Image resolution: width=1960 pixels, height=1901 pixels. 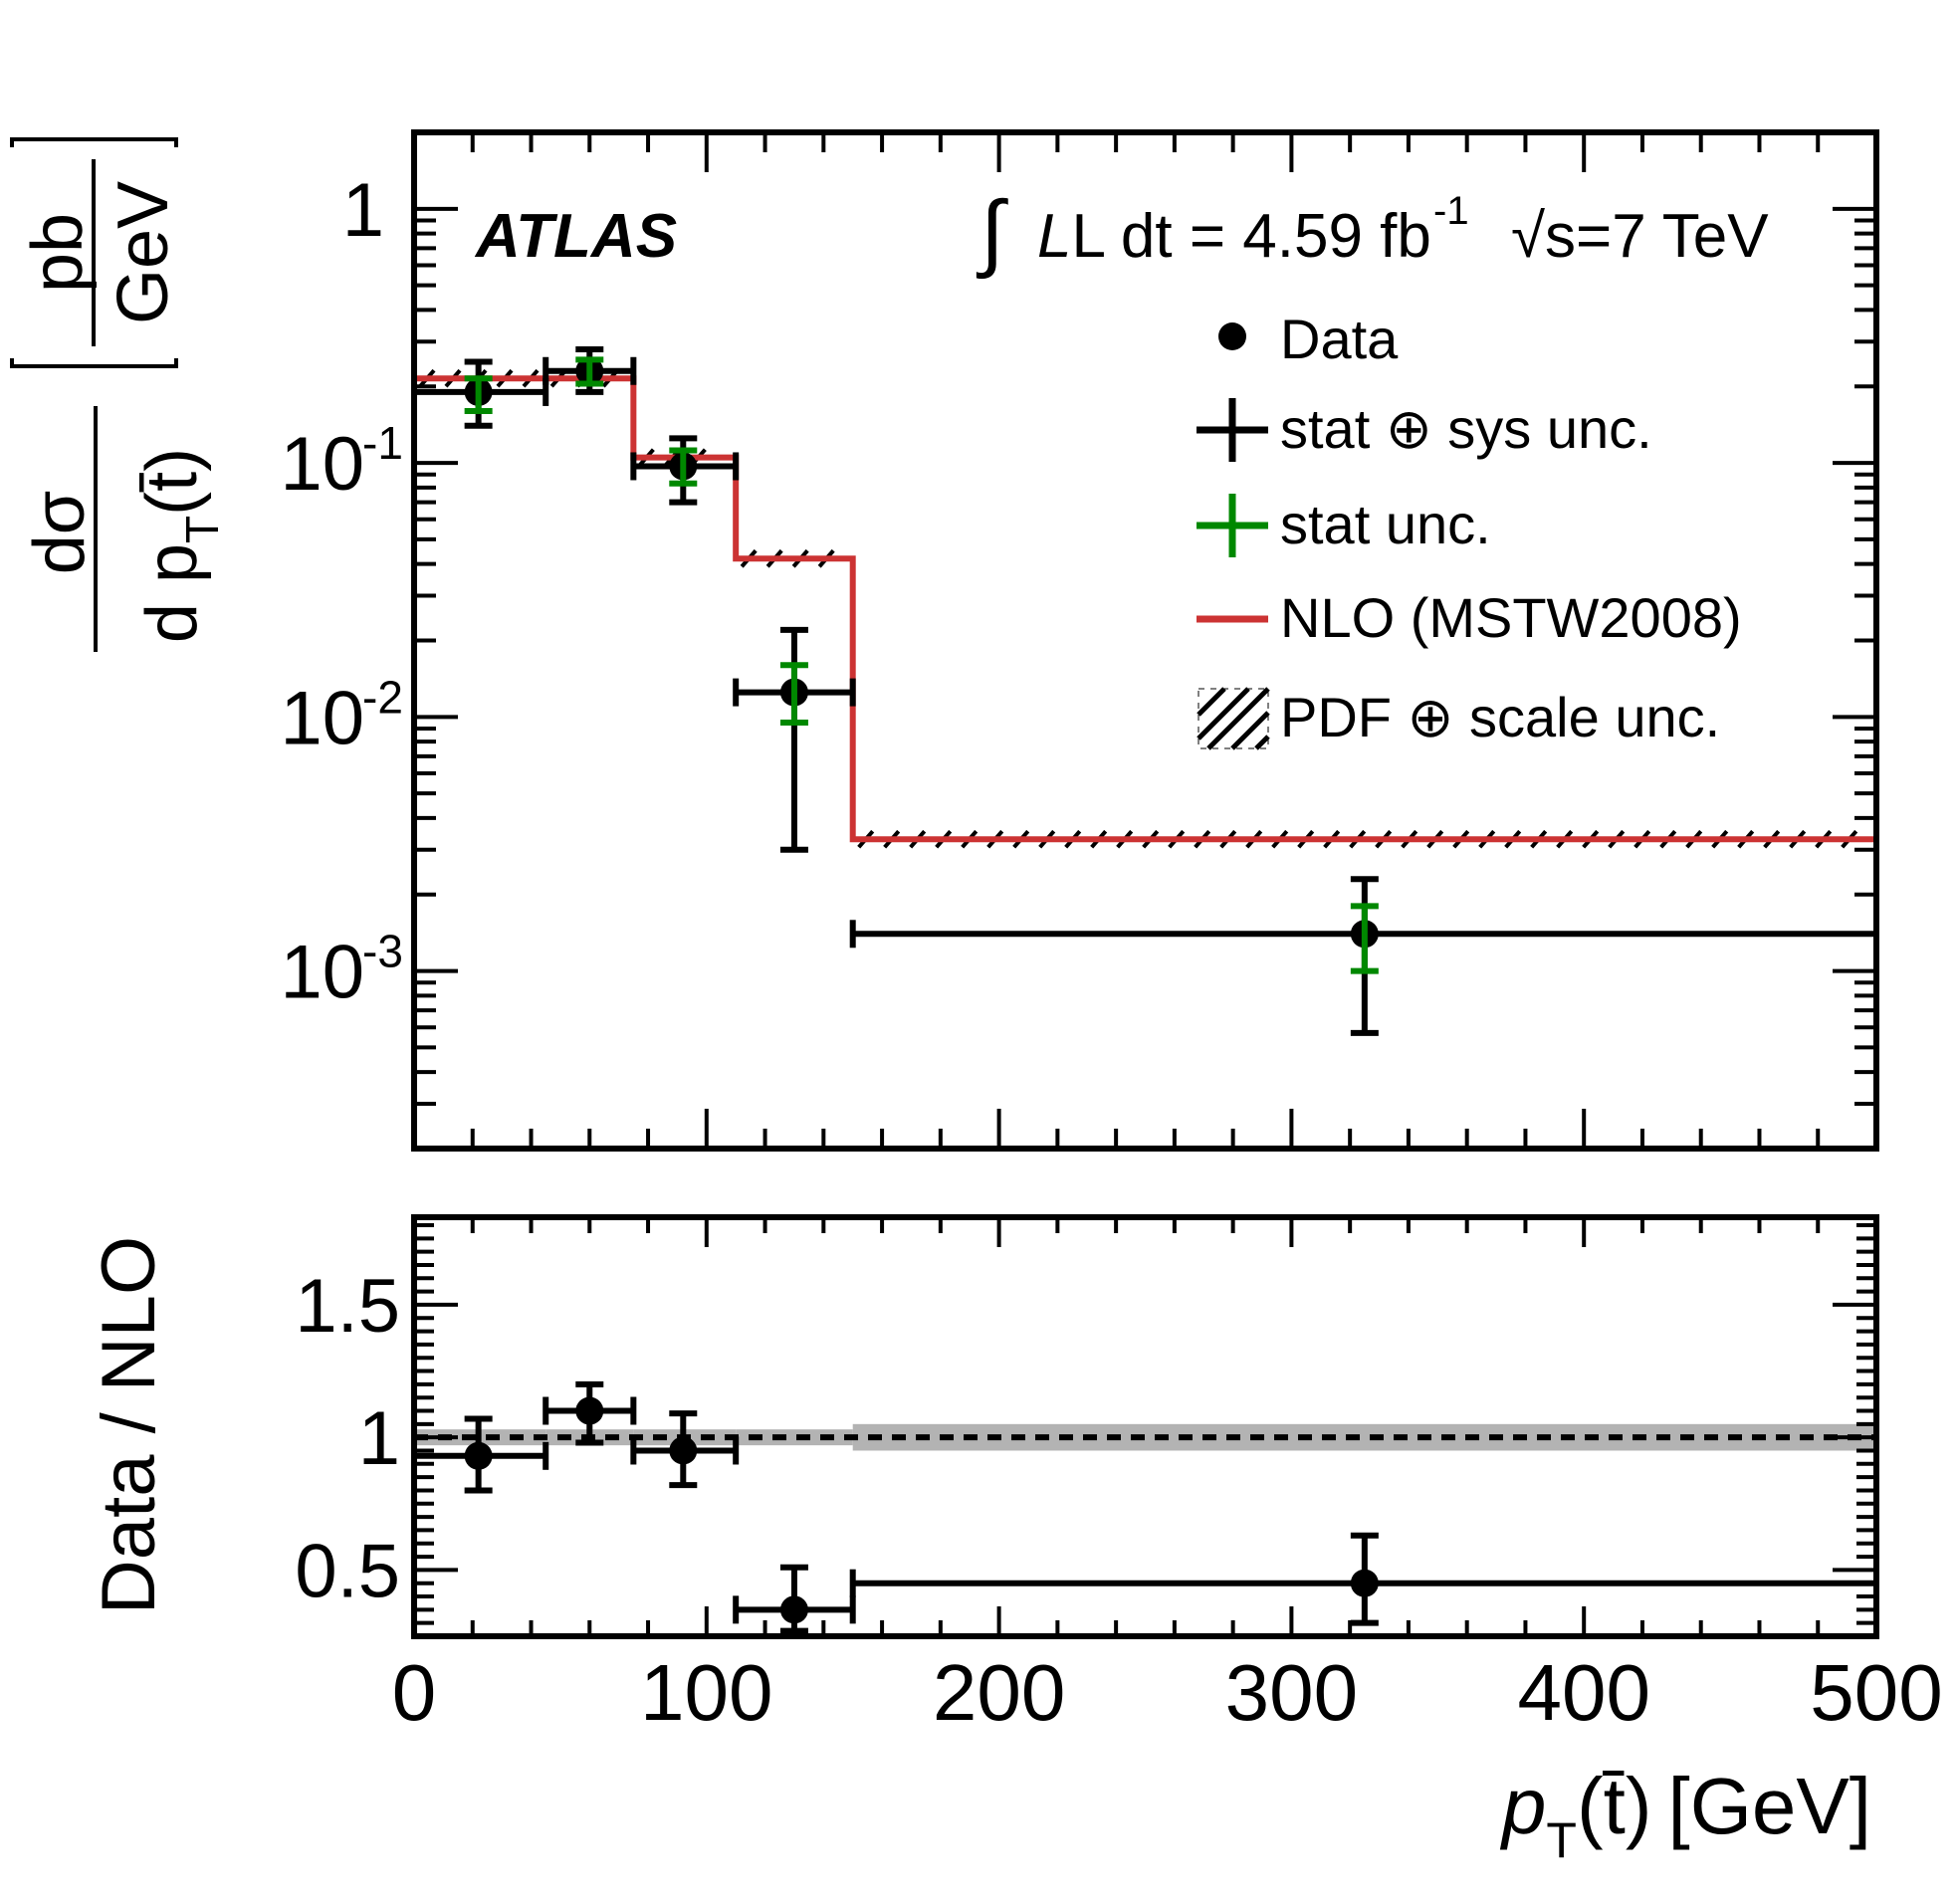 I want to click on lumi-label-group: ∫ LL dt = 4.59 fb -1 √ s=7 TeV, so click(x=1372, y=232).